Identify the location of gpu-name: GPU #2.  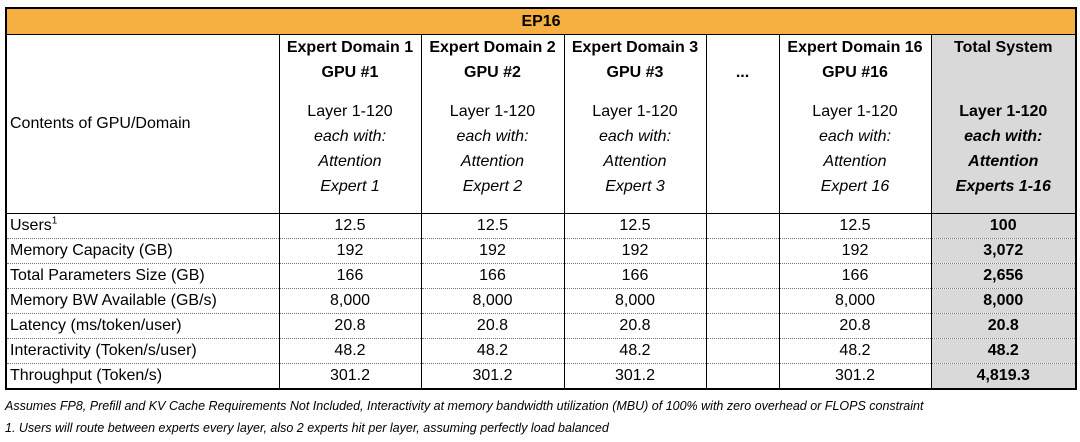
(492, 72).